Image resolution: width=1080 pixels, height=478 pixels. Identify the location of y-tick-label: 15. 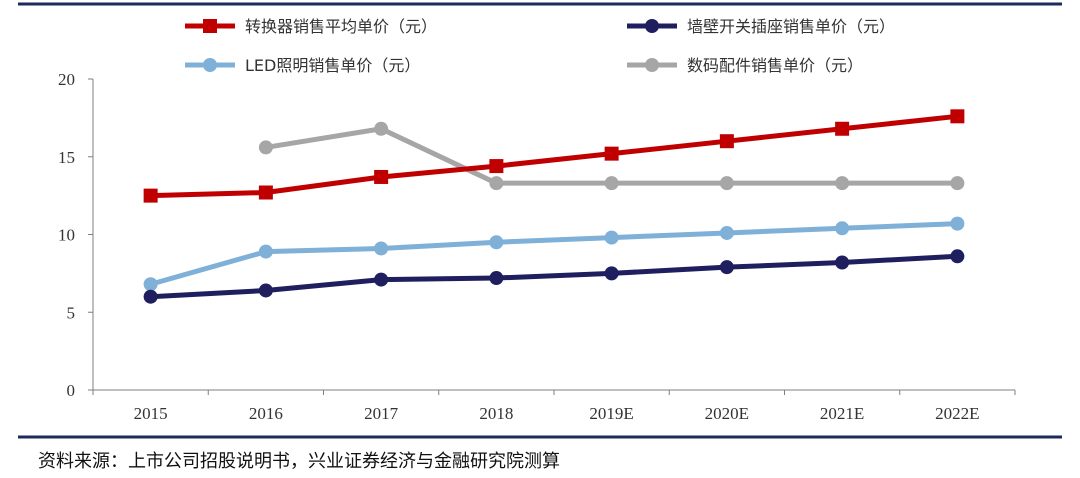
(66, 157).